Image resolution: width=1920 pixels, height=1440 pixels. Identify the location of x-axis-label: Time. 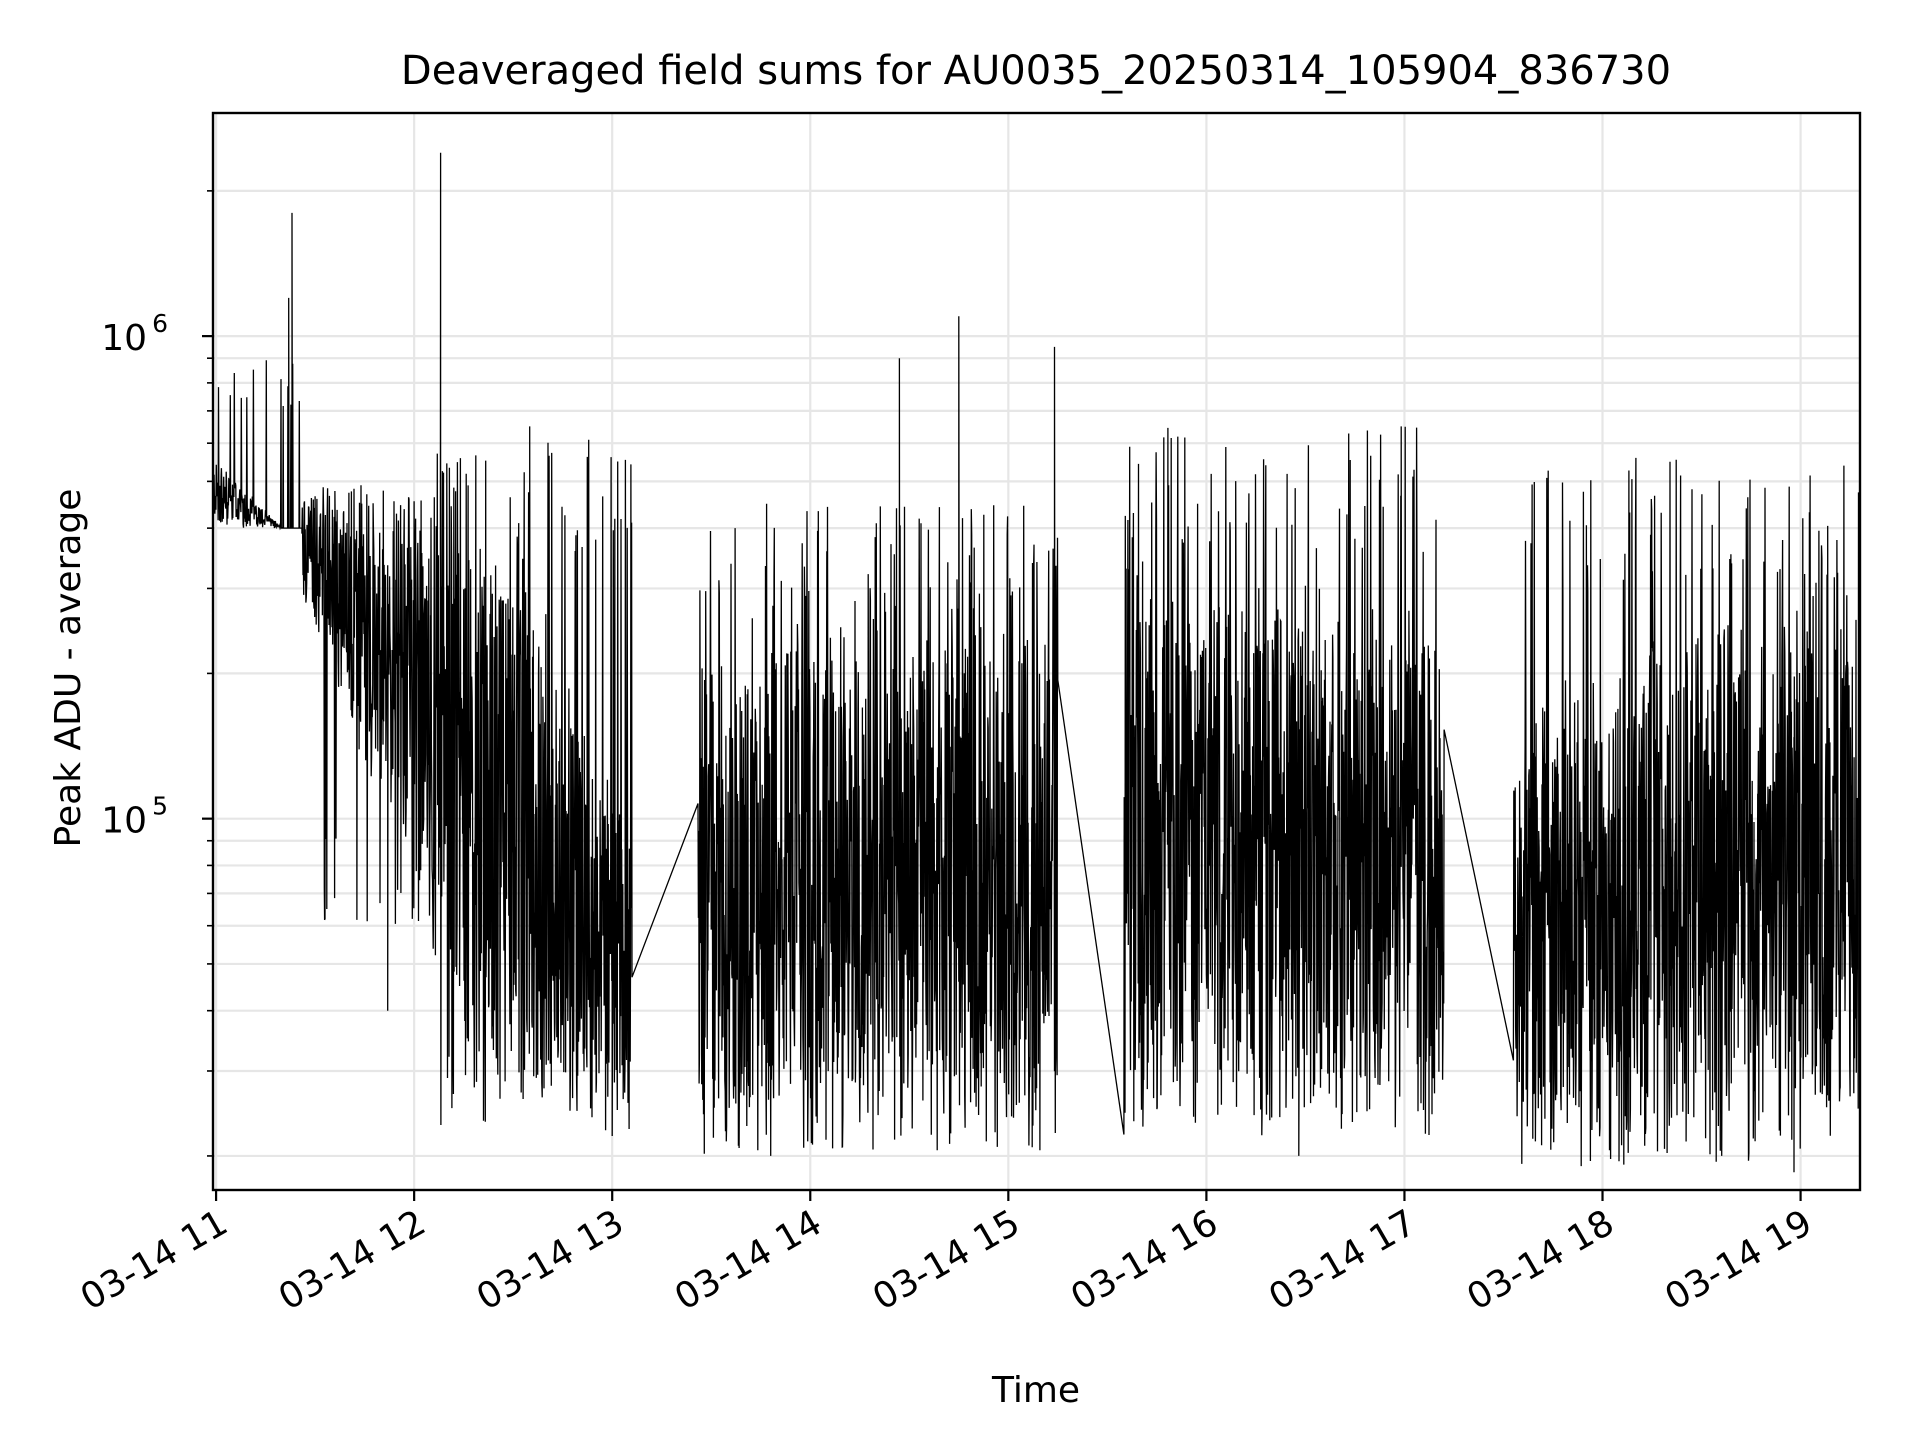
(1035, 1390).